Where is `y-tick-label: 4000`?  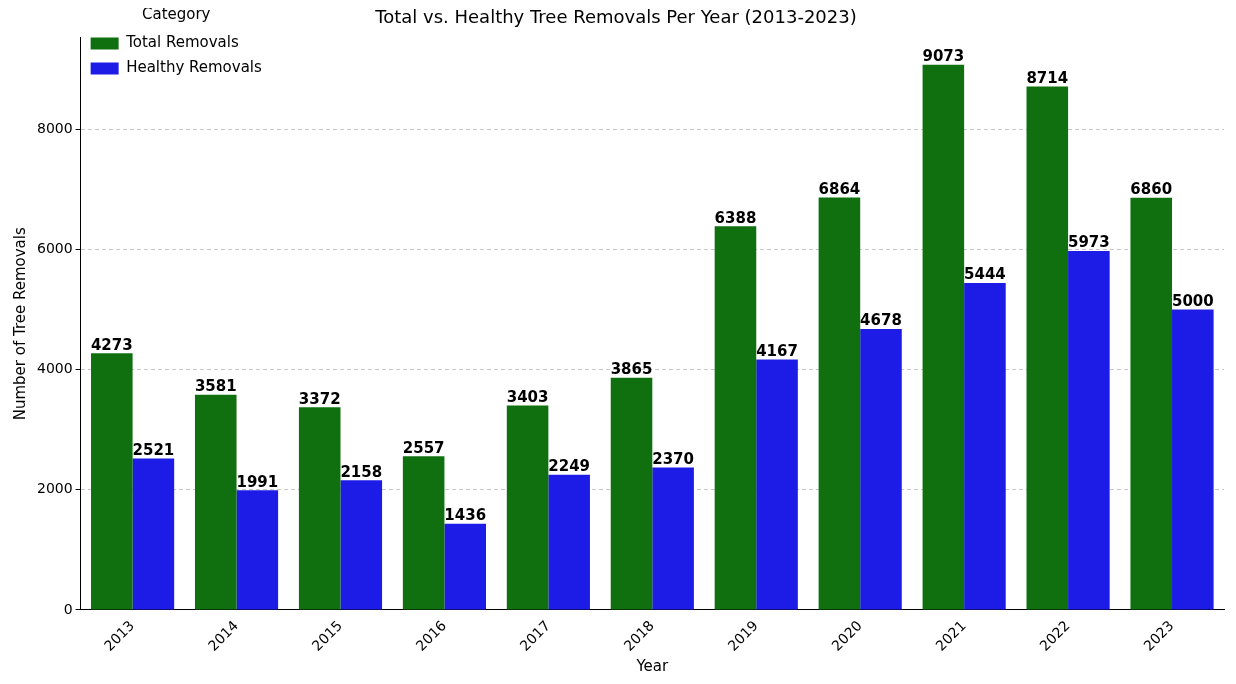 y-tick-label: 4000 is located at coordinates (54, 368).